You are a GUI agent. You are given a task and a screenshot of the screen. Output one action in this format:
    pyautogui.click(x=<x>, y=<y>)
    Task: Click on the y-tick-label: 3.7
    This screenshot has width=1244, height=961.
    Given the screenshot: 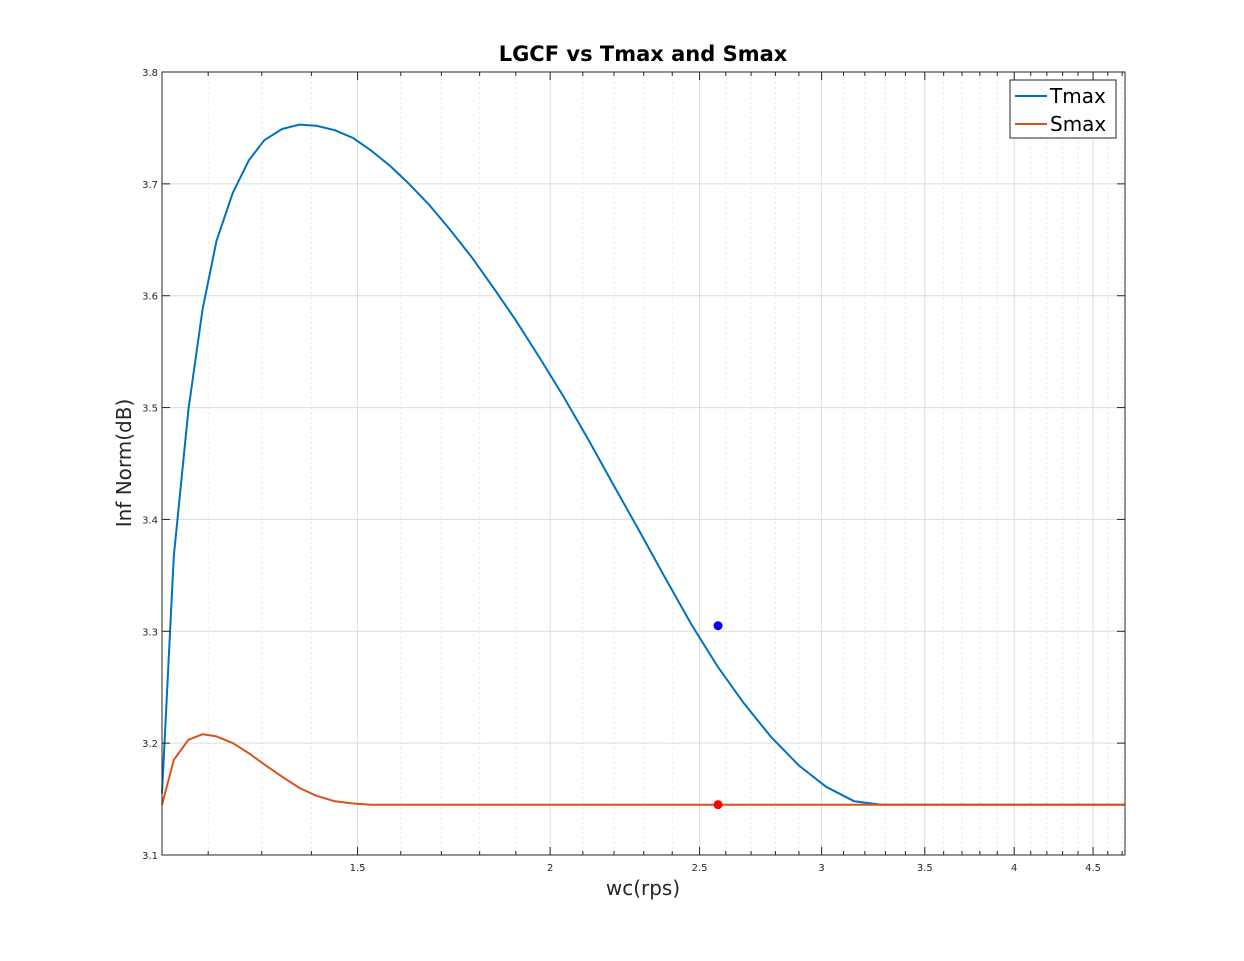 What is the action you would take?
    pyautogui.click(x=150, y=185)
    